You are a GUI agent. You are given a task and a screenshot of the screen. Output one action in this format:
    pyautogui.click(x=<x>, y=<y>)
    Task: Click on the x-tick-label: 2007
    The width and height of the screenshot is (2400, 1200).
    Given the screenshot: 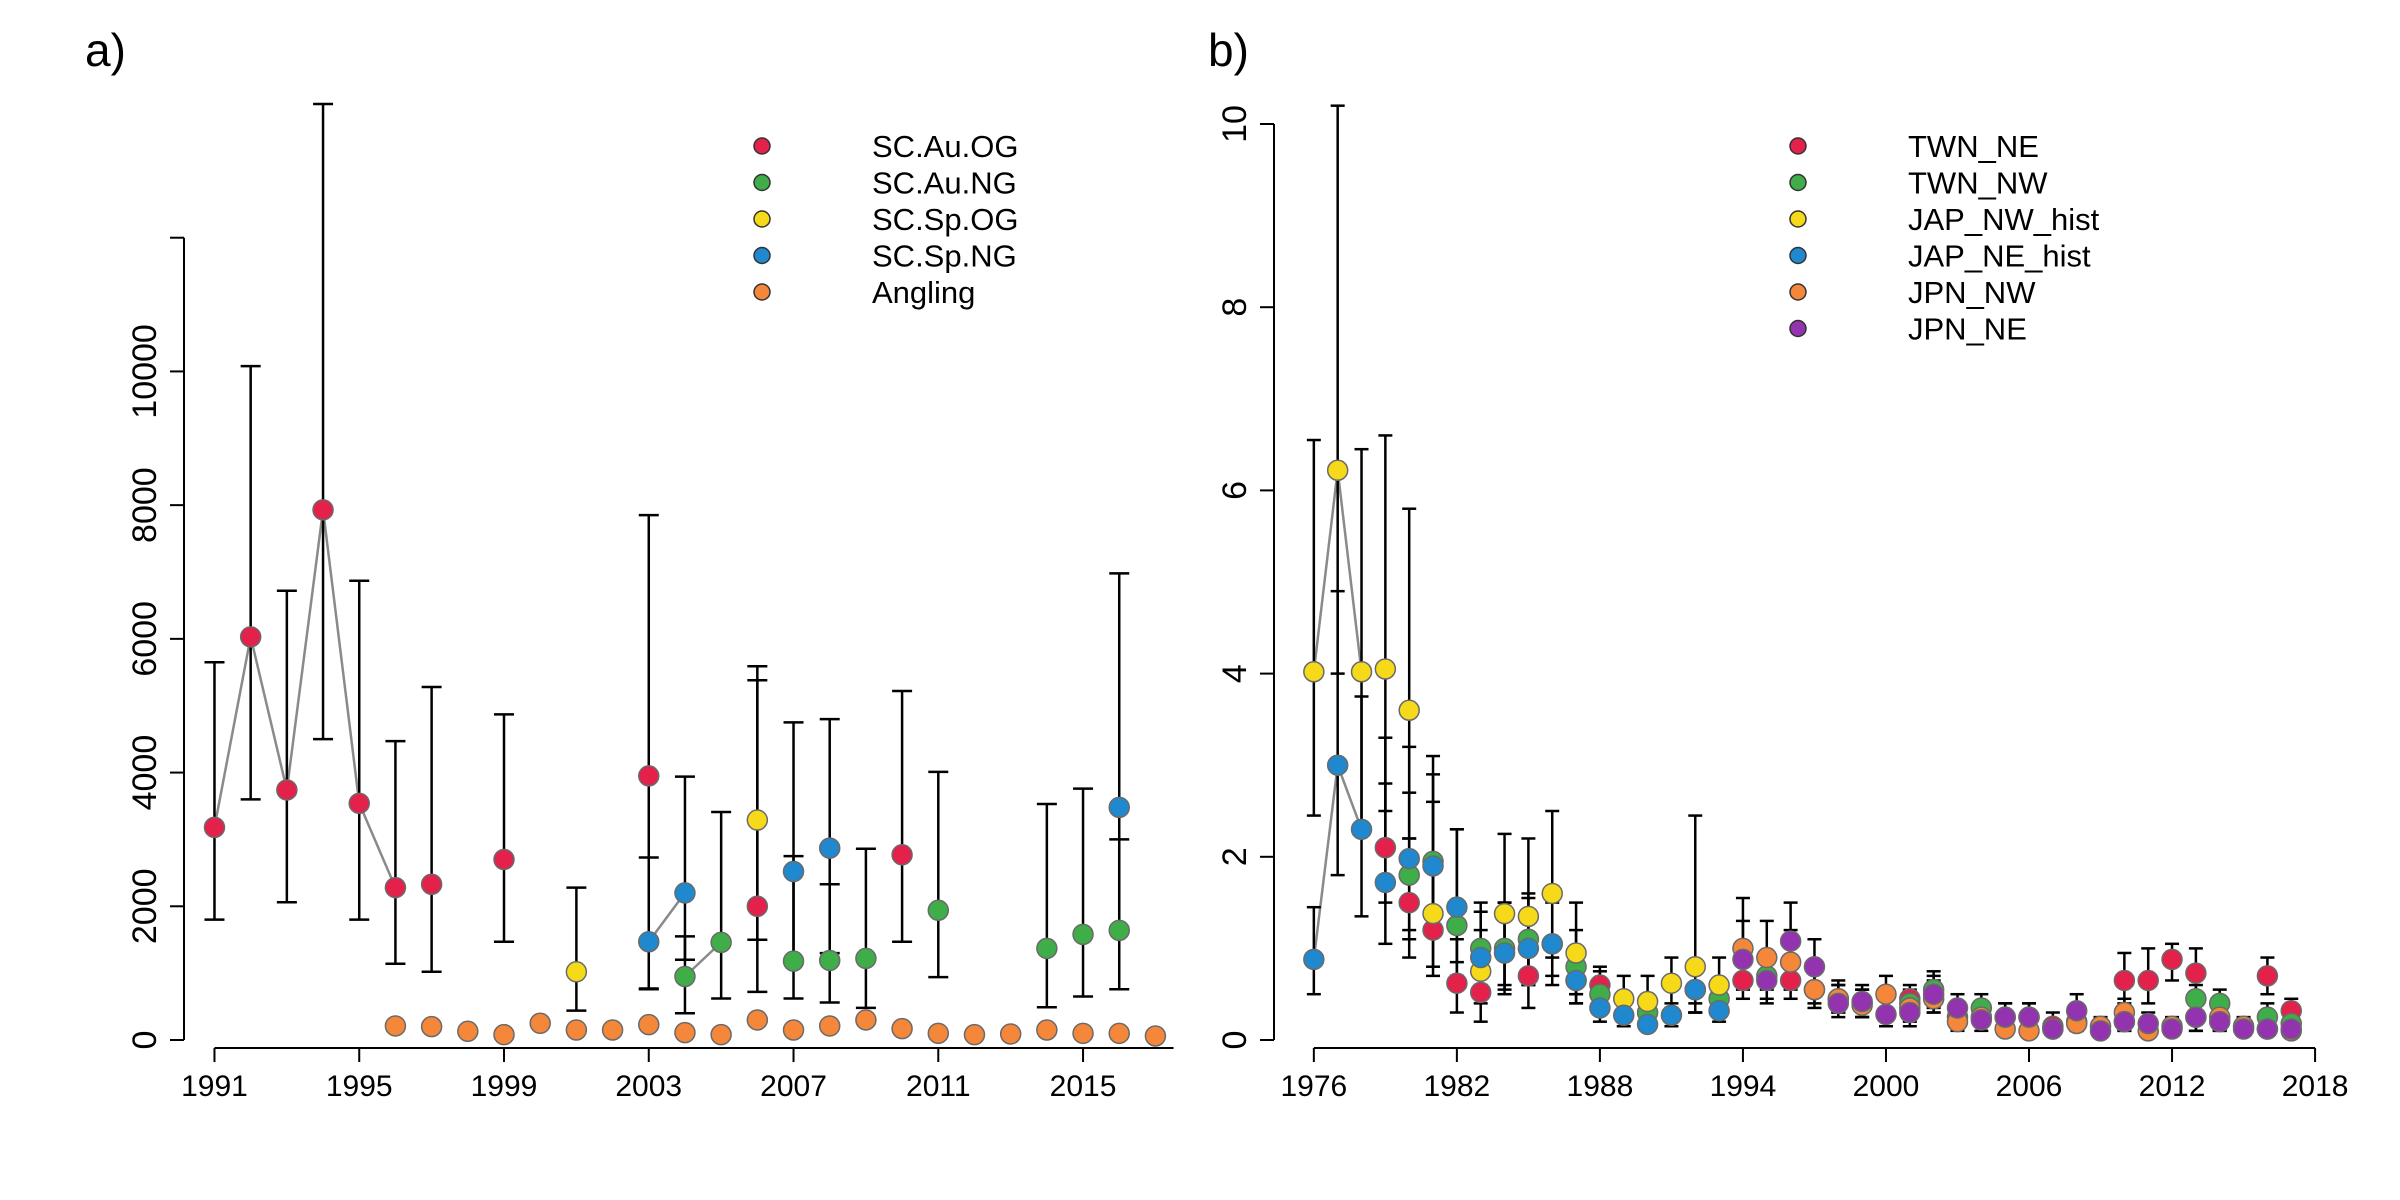 What is the action you would take?
    pyautogui.click(x=793, y=1086)
    